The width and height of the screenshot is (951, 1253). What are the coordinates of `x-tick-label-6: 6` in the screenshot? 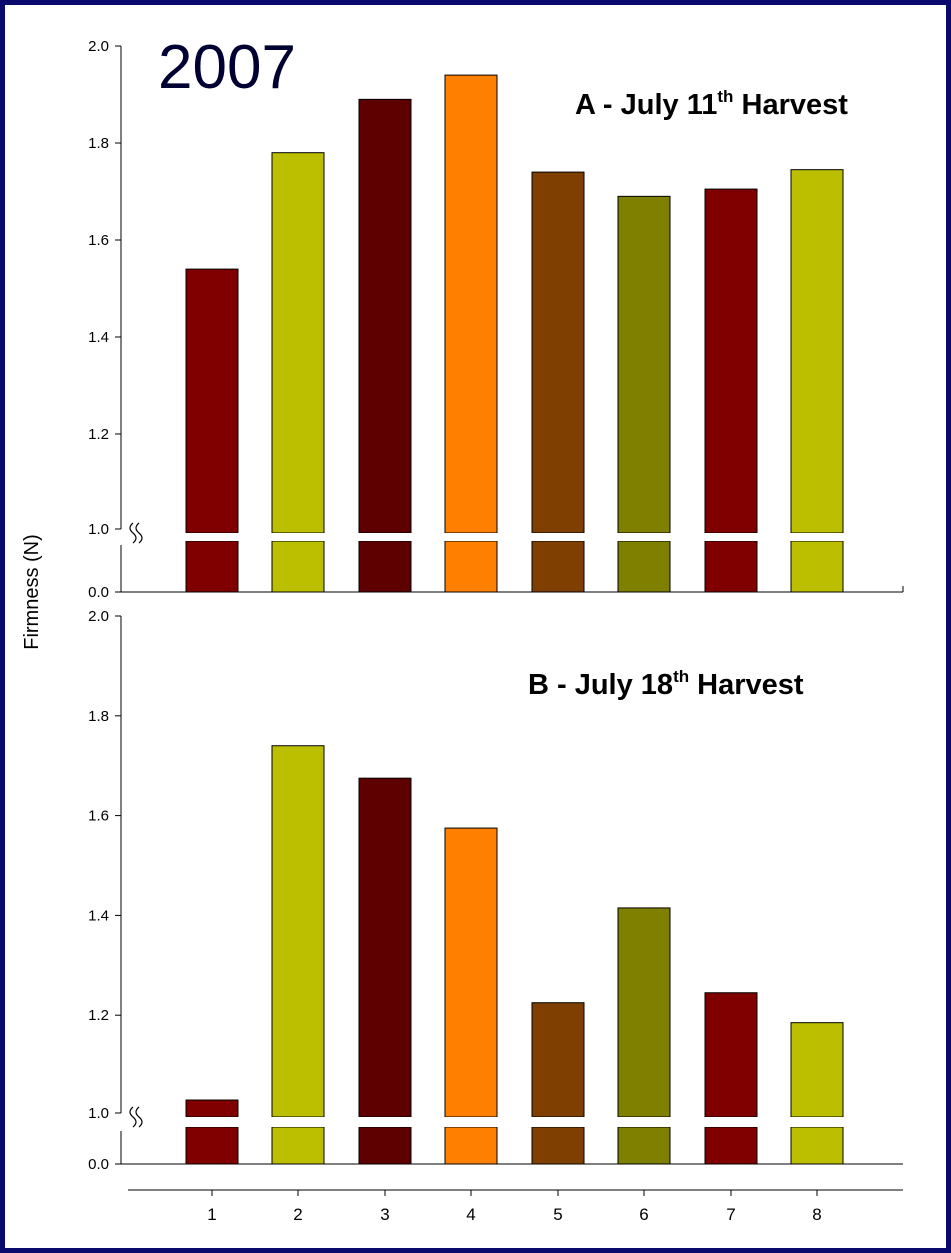 It's located at (643, 1214).